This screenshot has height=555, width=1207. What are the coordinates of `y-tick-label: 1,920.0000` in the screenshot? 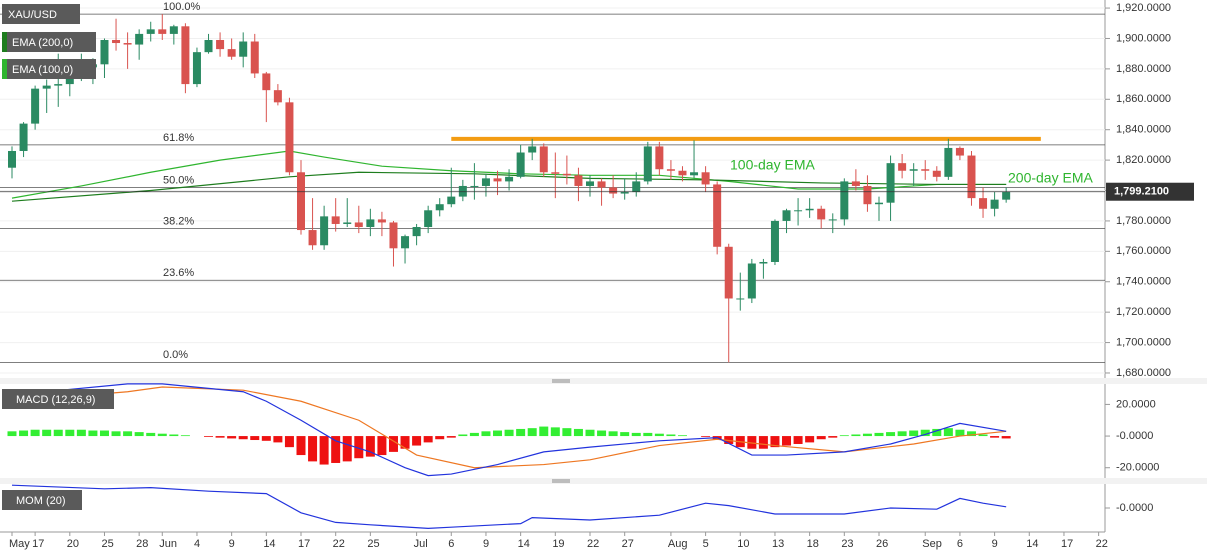 It's located at (1143, 8).